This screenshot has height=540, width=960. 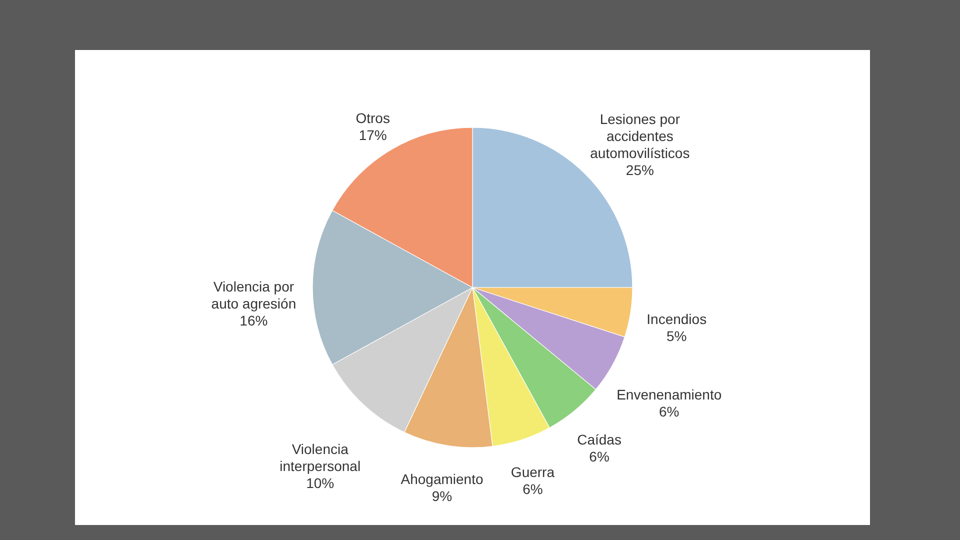 What do you see at coordinates (320, 482) in the screenshot?
I see `data-label: 10%` at bounding box center [320, 482].